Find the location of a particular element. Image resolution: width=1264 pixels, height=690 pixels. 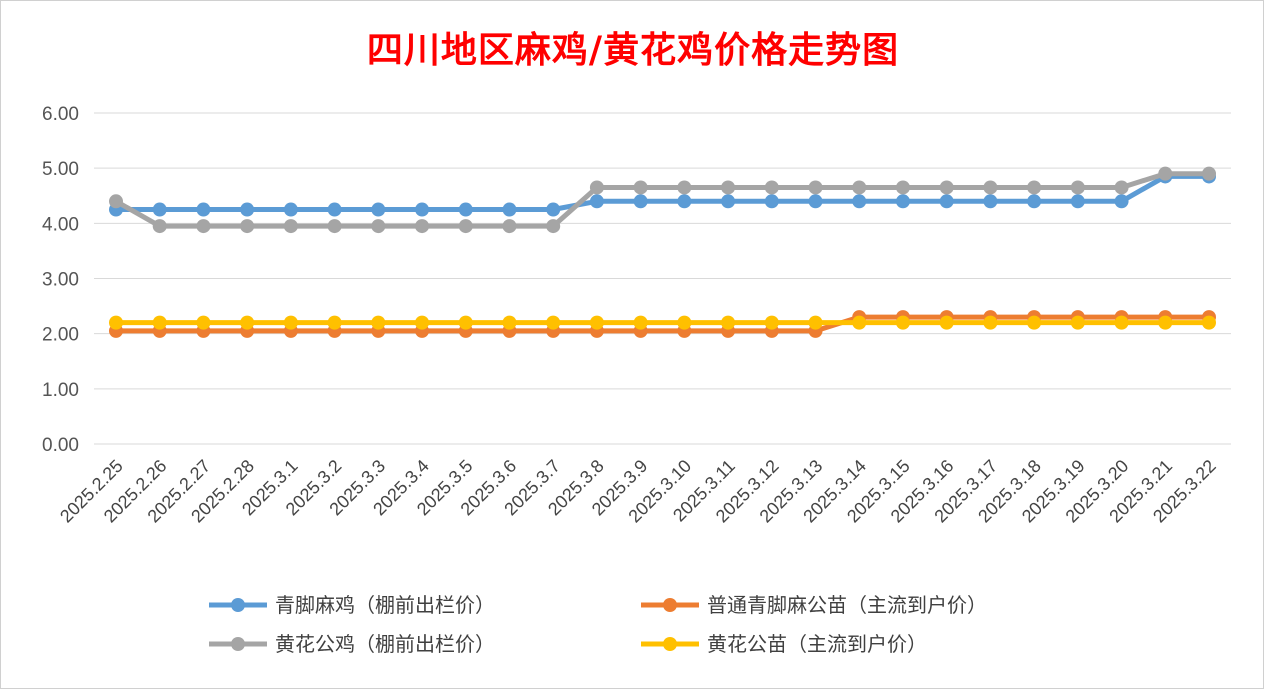

legend-item: 黄花公苗（主流到户价） is located at coordinates (784, 644).